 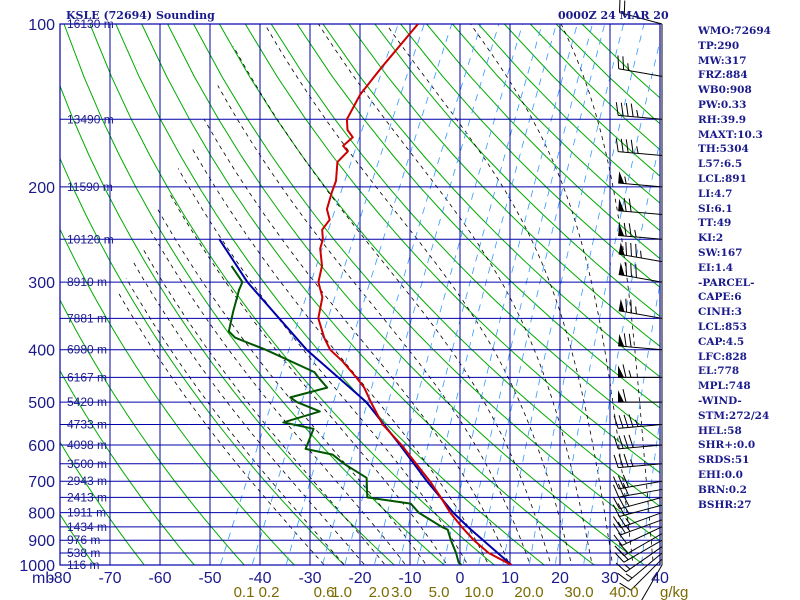 What do you see at coordinates (90, 187) in the screenshot?
I see `height-label: 11590 m` at bounding box center [90, 187].